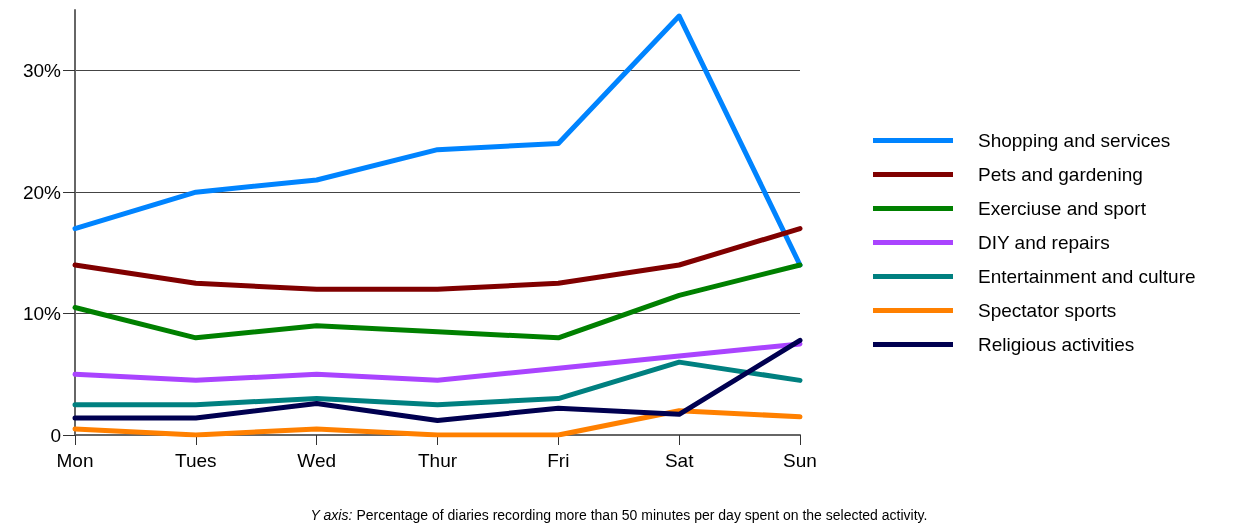  What do you see at coordinates (558, 460) in the screenshot?
I see `x-tick-label: Fri` at bounding box center [558, 460].